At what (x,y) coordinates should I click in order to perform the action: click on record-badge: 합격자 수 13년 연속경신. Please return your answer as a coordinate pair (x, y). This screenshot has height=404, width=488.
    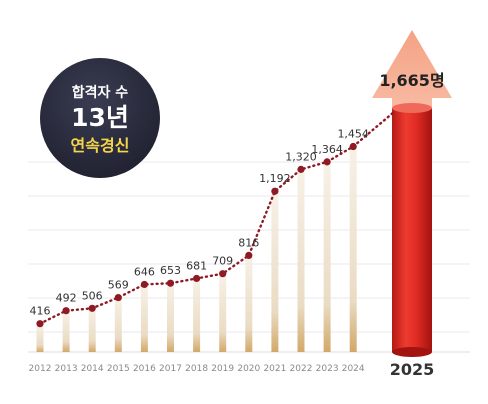
    Looking at the image, I should click on (100, 118).